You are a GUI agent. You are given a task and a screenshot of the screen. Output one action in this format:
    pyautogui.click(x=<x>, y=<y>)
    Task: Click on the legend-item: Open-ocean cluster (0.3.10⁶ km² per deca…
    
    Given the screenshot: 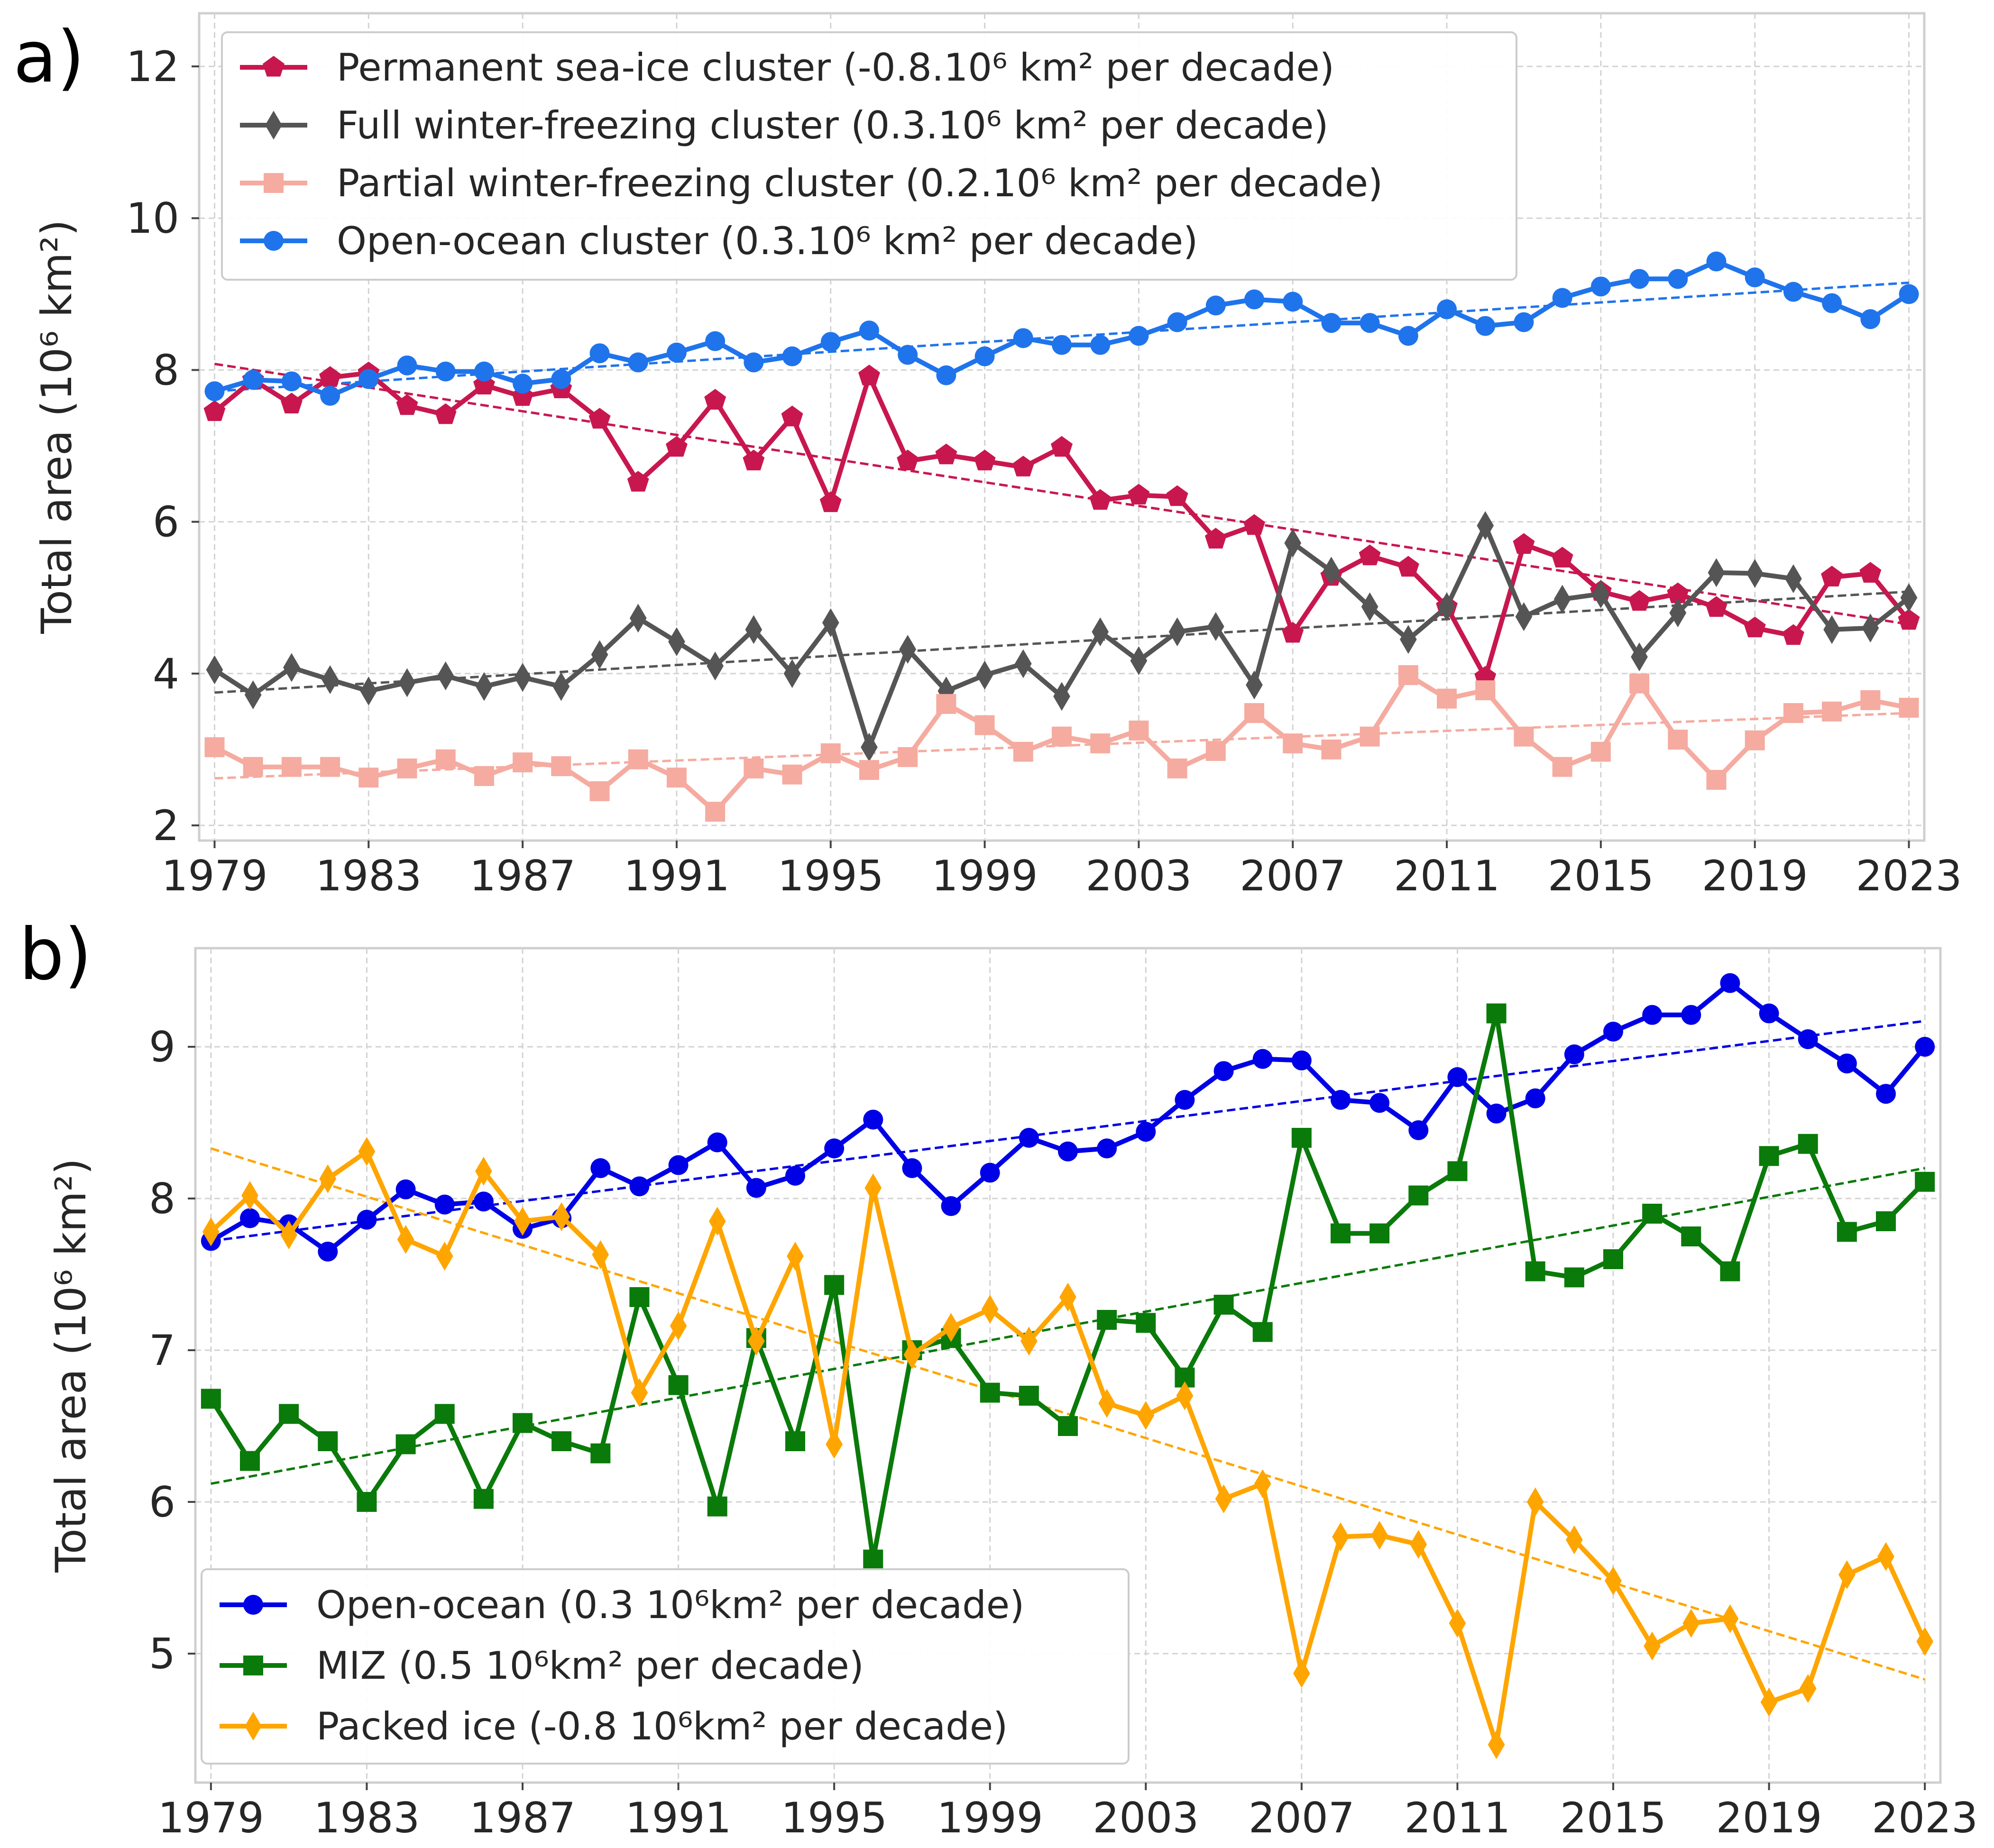 What is the action you would take?
    pyautogui.click(x=719, y=241)
    